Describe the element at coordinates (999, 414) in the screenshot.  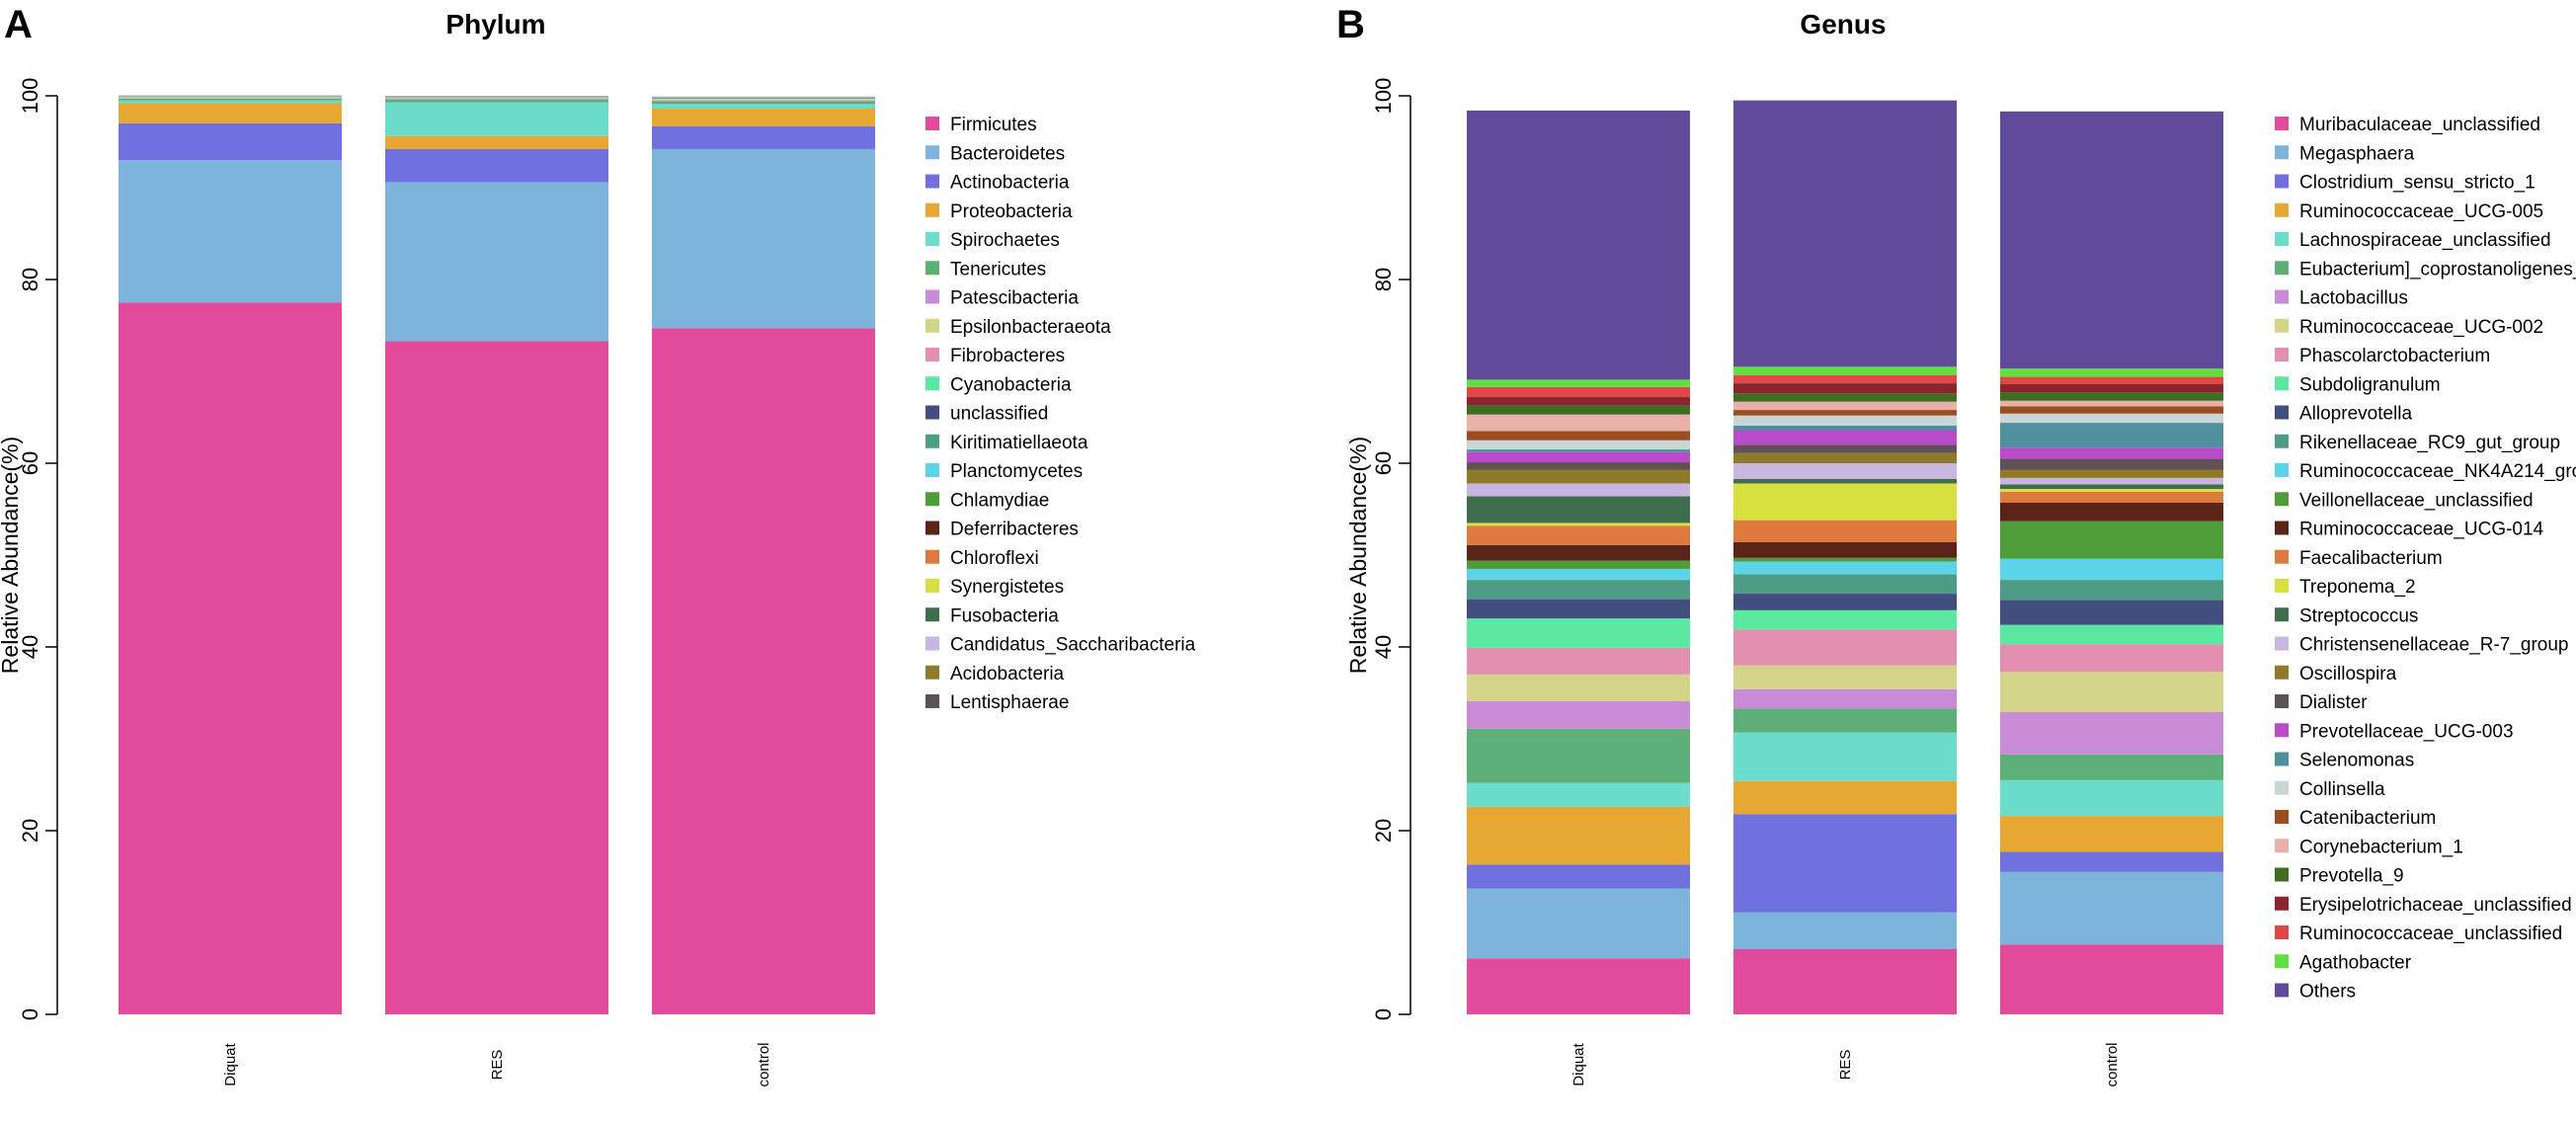
I see `legend-label: unclassified` at that location.